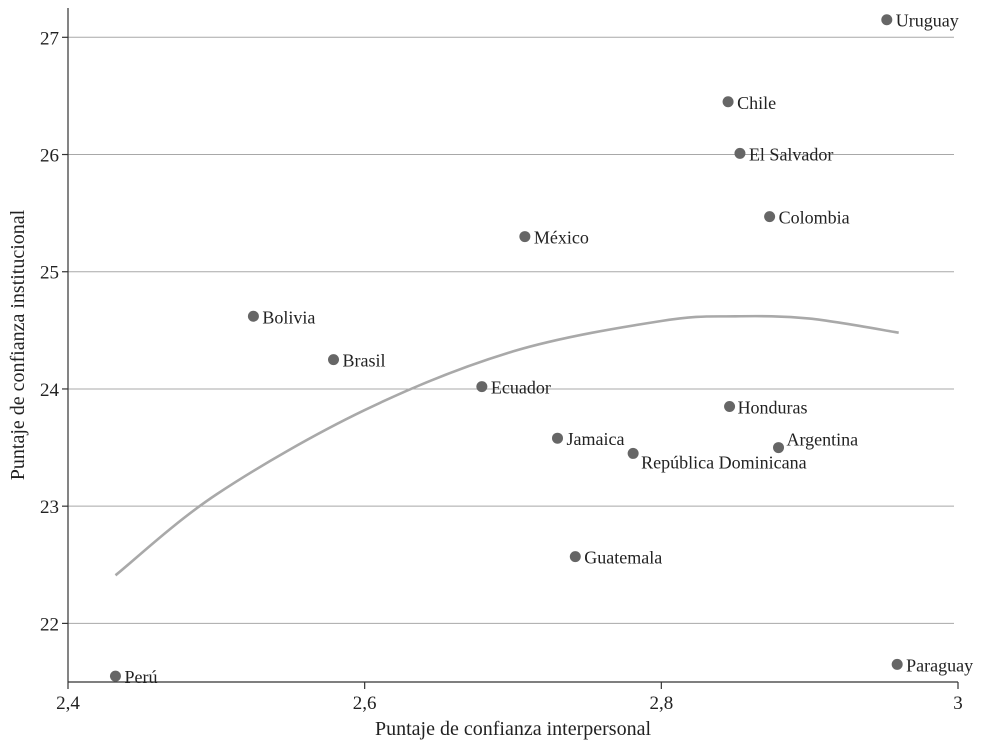  Describe the element at coordinates (623, 558) in the screenshot. I see `point-label: Guatemala` at that location.